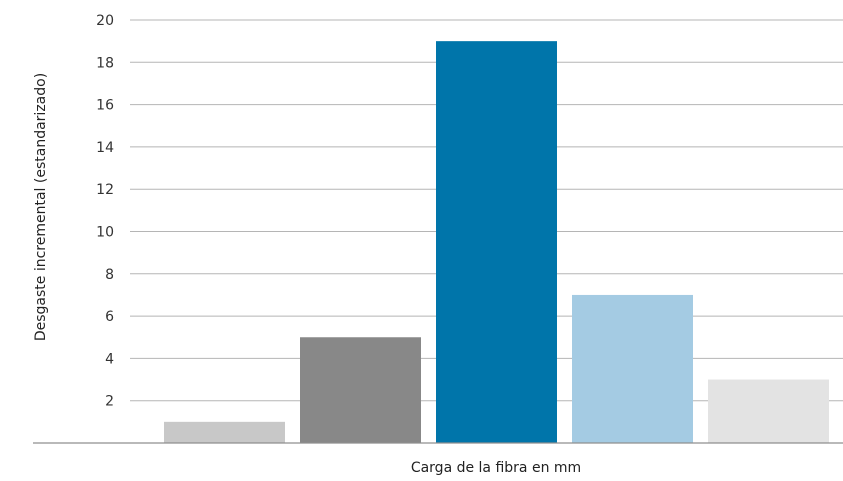 The image size is (843, 481). Describe the element at coordinates (105, 190) in the screenshot. I see `y-tick-label: 12` at that location.